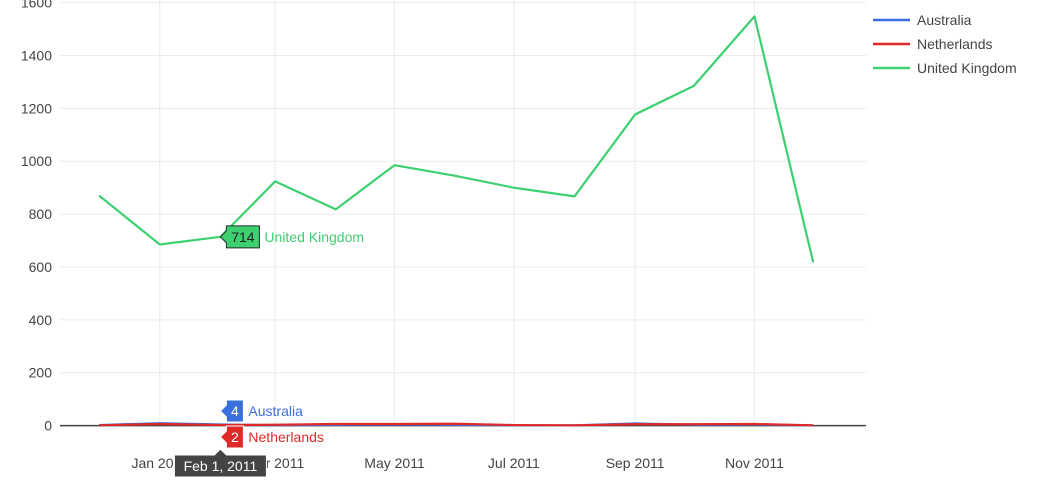 This screenshot has width=1047, height=493. Describe the element at coordinates (41, 320) in the screenshot. I see `y-tick-label: 400` at that location.